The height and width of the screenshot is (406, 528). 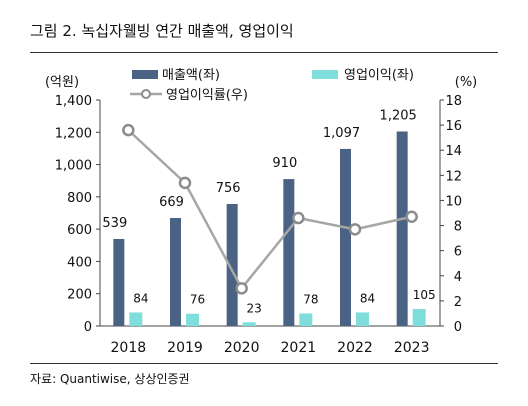 I want to click on right-tick-label: 16, so click(x=453, y=126).